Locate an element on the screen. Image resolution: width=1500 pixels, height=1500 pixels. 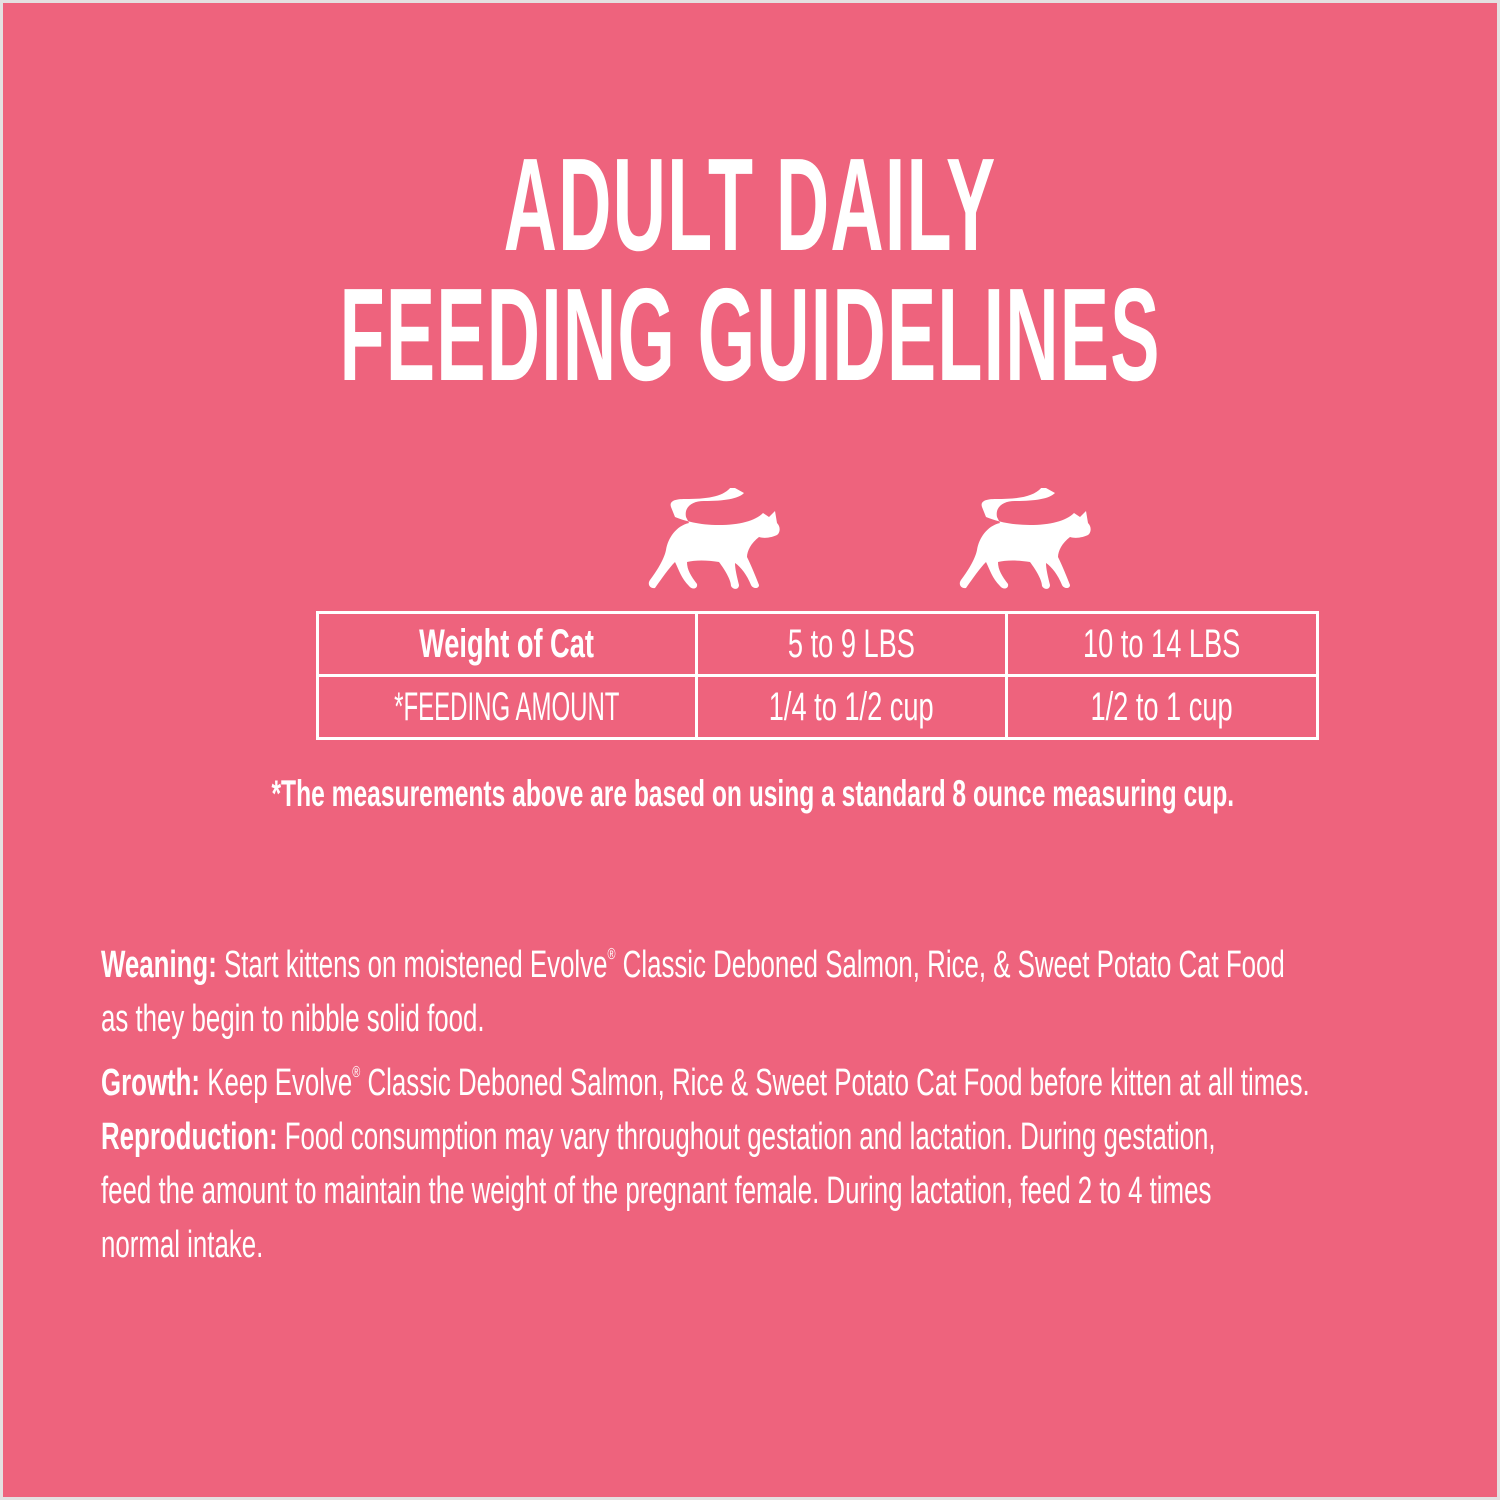
title-line-2: FEEDING GUIDELINES is located at coordinates (750, 334).